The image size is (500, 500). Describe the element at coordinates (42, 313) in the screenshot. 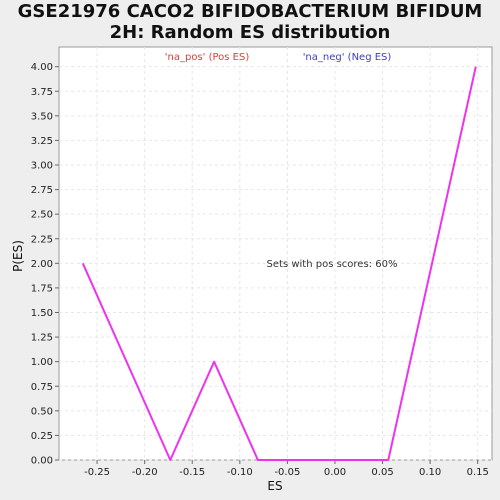

I see `y-tick-label: 1.50` at that location.